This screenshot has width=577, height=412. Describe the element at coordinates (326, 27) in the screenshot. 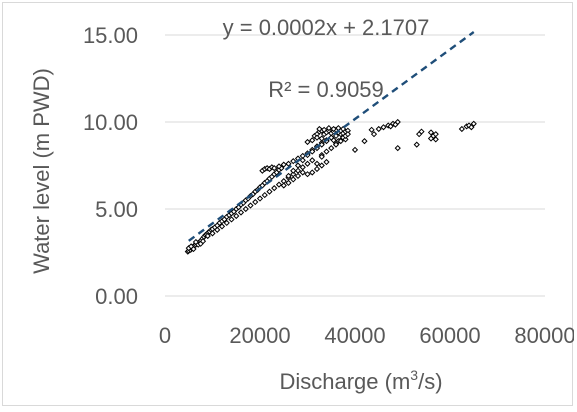

I see `trendline-equation: y = 0.0002x + 2.1707` at that location.